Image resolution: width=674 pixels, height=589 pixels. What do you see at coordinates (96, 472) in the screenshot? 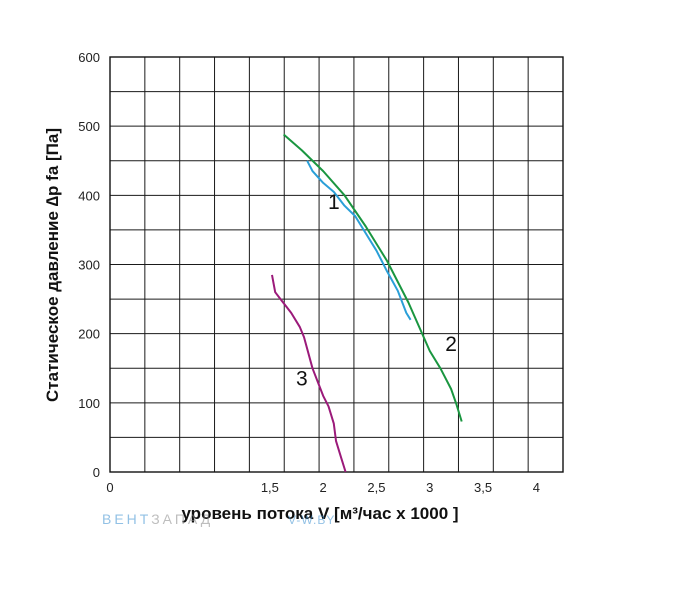
I see `y-tick-label: 0` at bounding box center [96, 472].